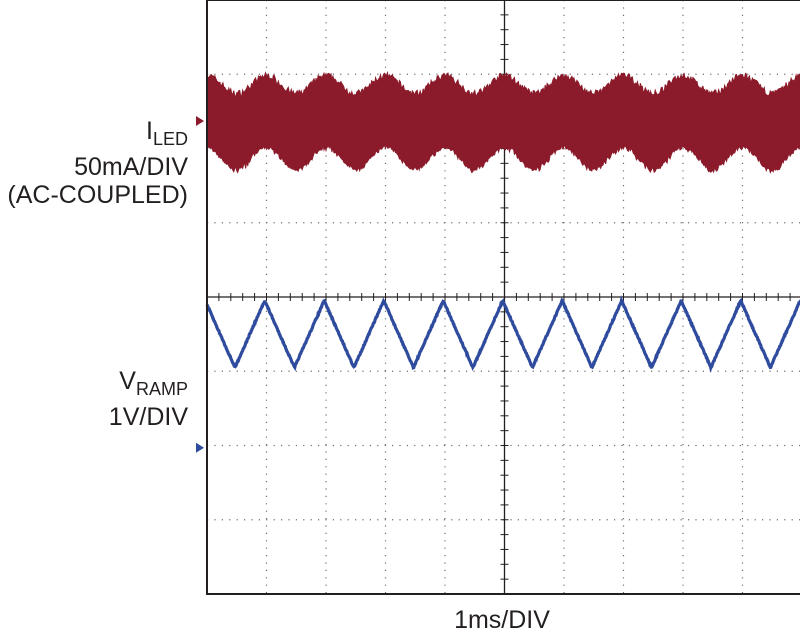 The height and width of the screenshot is (644, 800). What do you see at coordinates (503, 122) in the screenshot?
I see `led-current-trace` at bounding box center [503, 122].